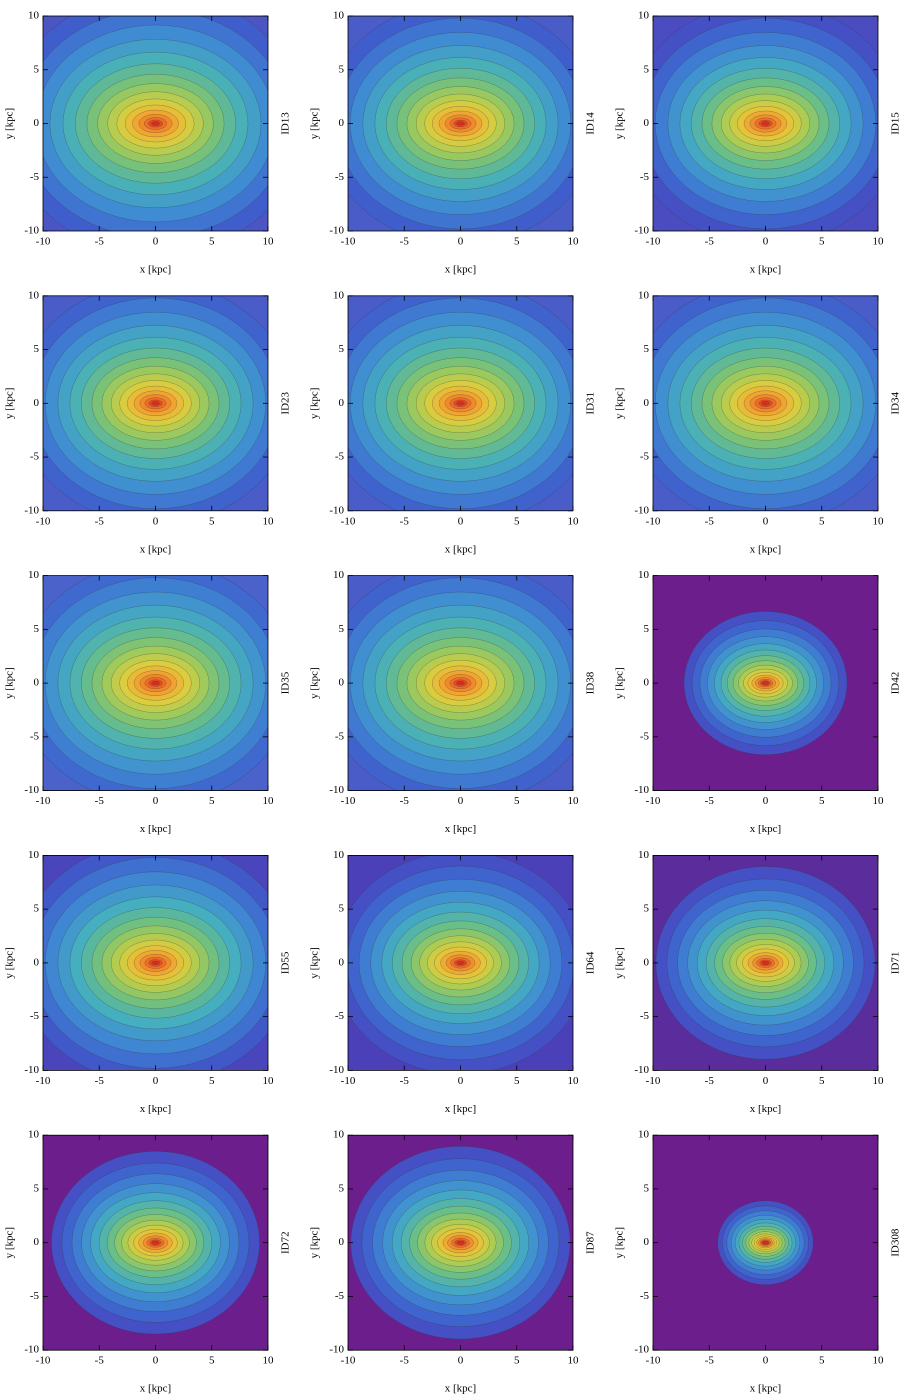 The image size is (901, 1400). Describe the element at coordinates (895, 402) in the screenshot. I see `panel-title: ID34` at that location.